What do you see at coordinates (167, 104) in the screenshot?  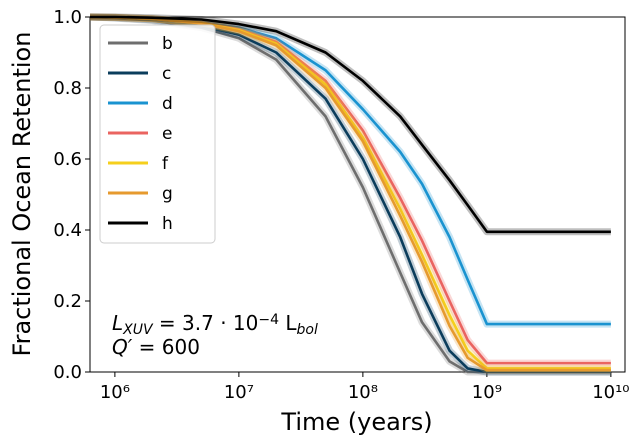 I see `legend-label: d` at bounding box center [167, 104].